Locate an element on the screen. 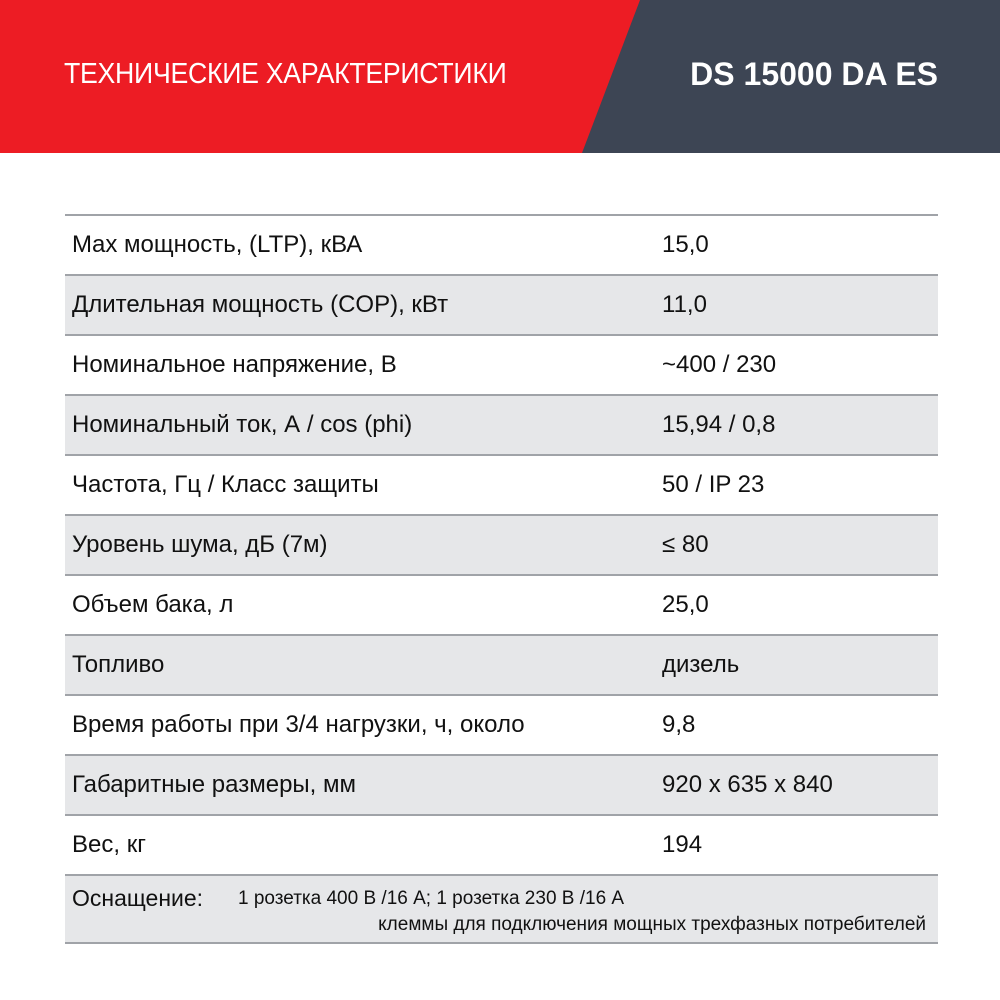  spec-value: 15,0 is located at coordinates (685, 244).